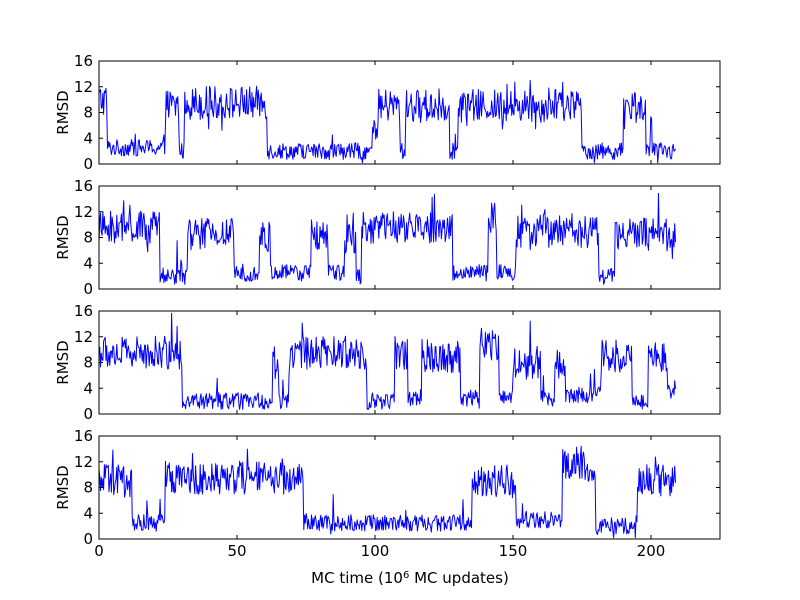 The image size is (800, 600). Describe the element at coordinates (63, 487) in the screenshot. I see `y-axis-label-panel-4: RMSD` at that location.